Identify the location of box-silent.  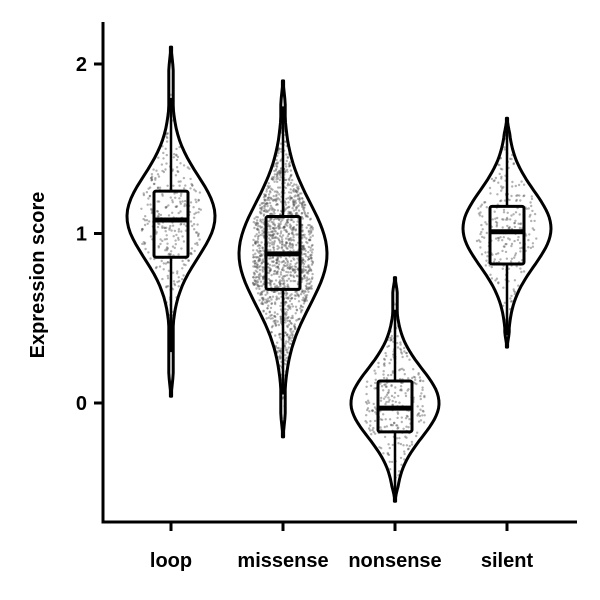
(507, 235).